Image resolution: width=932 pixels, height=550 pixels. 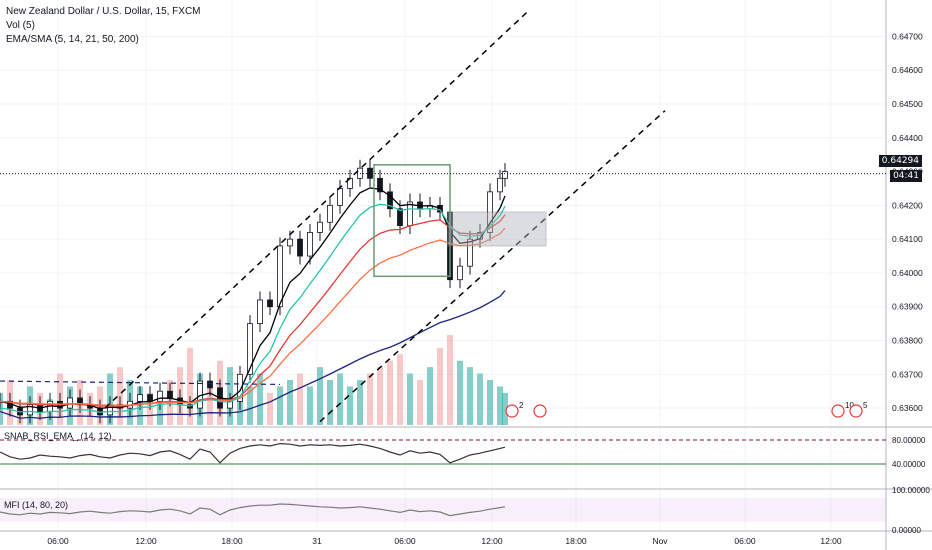 I want to click on rsi-axis-label: 40.00000, so click(x=909, y=464).